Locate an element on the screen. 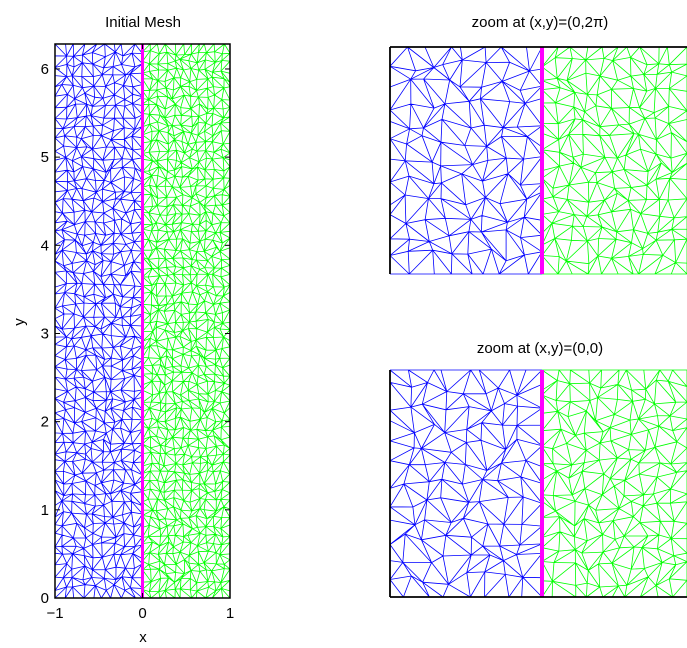 The height and width of the screenshot is (648, 687). left-mesh-edges is located at coordinates (98, 321).